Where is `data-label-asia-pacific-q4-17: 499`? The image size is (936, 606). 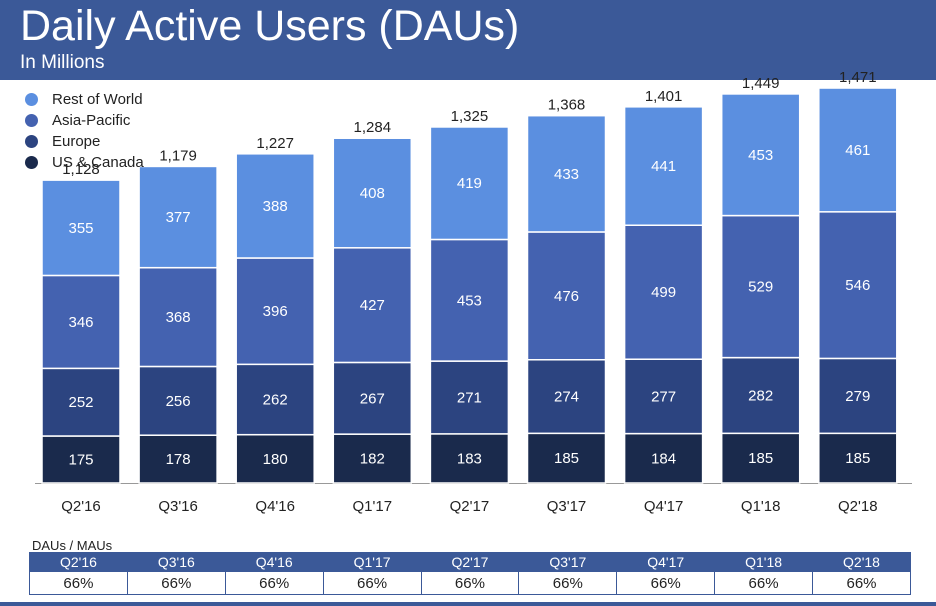 data-label-asia-pacific-q4-17: 499 is located at coordinates (663, 292).